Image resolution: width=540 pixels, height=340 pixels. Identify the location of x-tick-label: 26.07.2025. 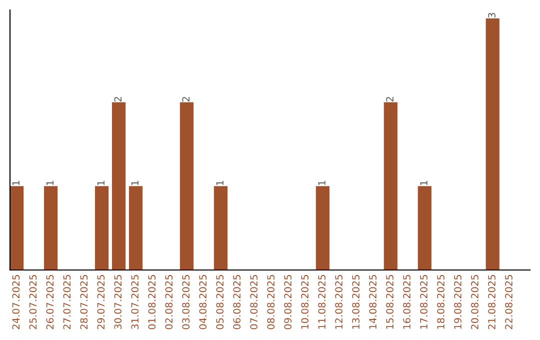
(50, 302).